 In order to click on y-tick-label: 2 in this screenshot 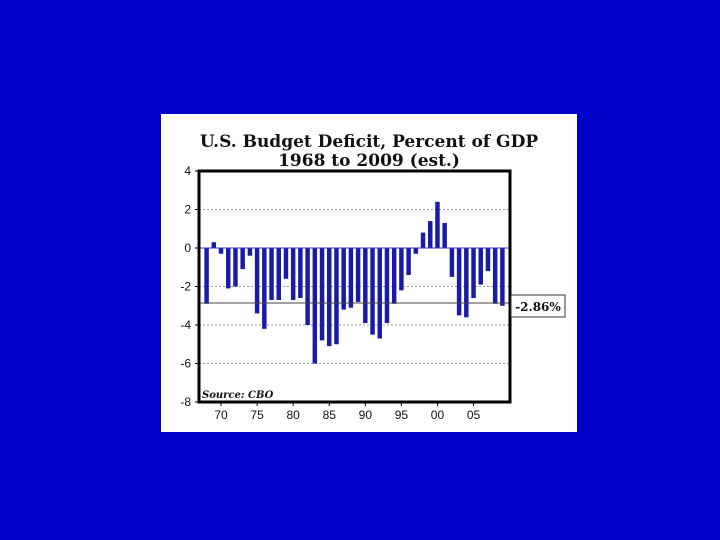, I will do `click(187, 210)`.